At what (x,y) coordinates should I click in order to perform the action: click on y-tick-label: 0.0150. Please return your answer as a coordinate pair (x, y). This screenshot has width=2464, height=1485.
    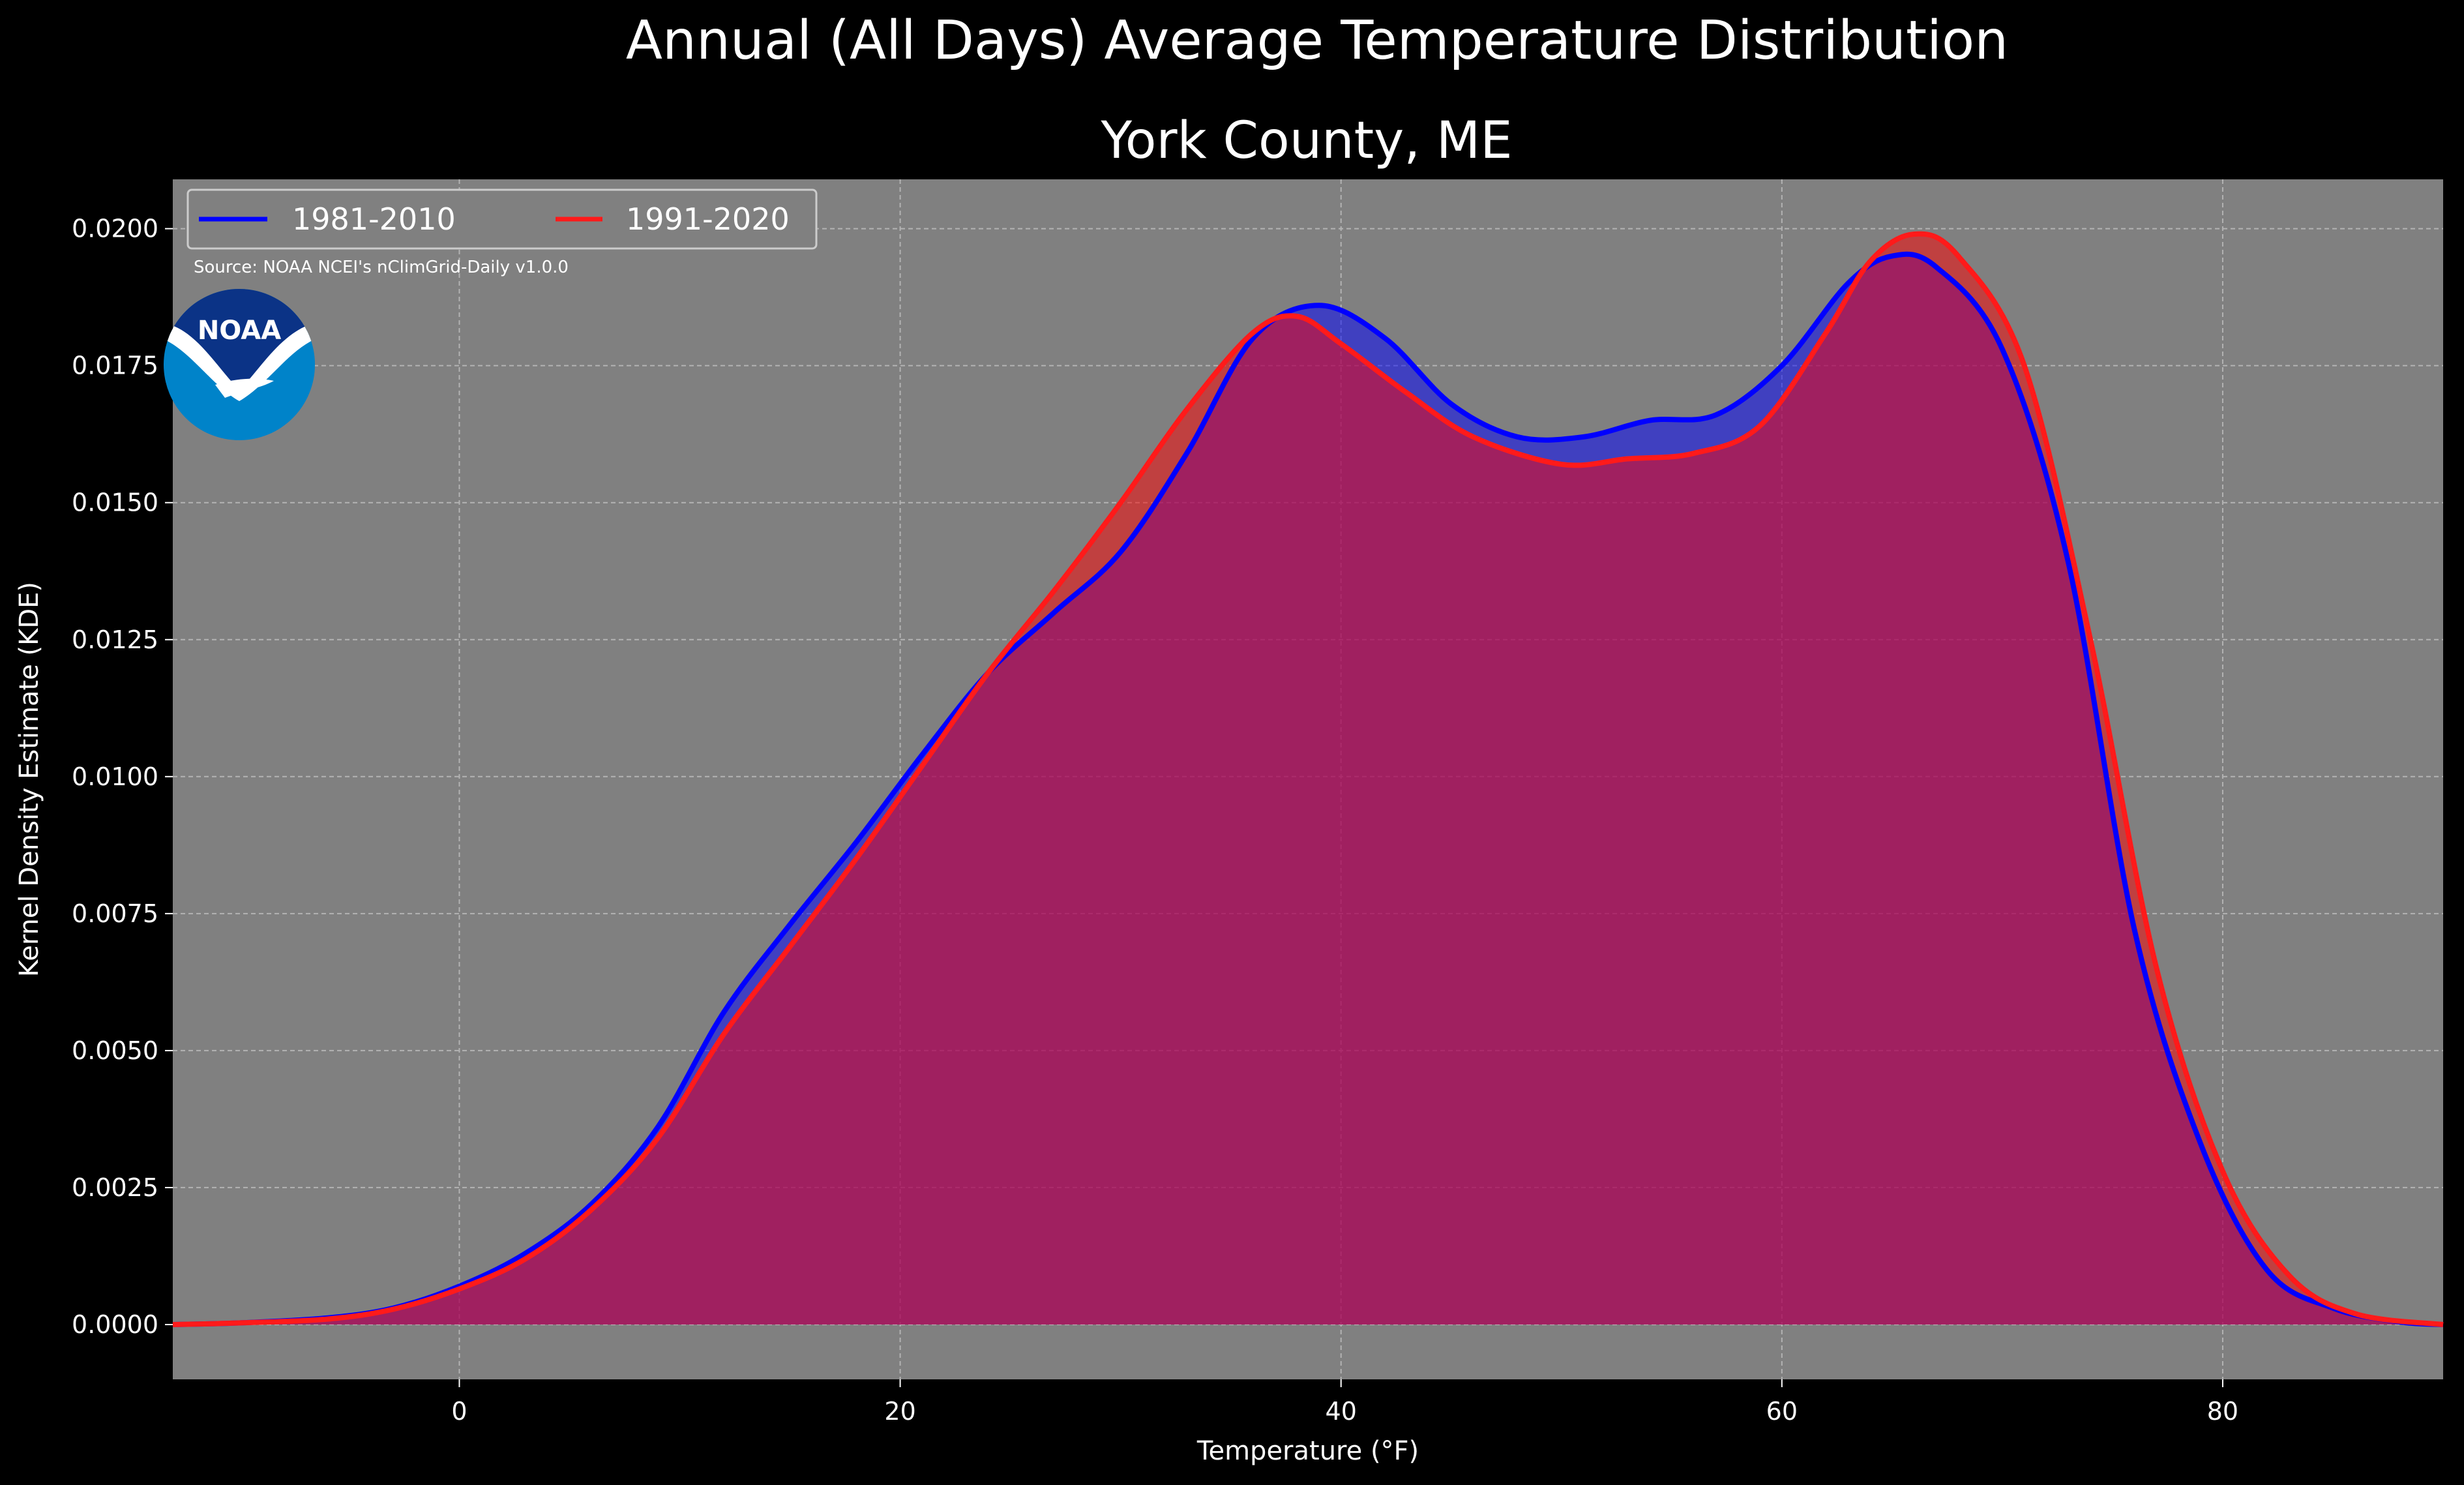
    Looking at the image, I should click on (115, 502).